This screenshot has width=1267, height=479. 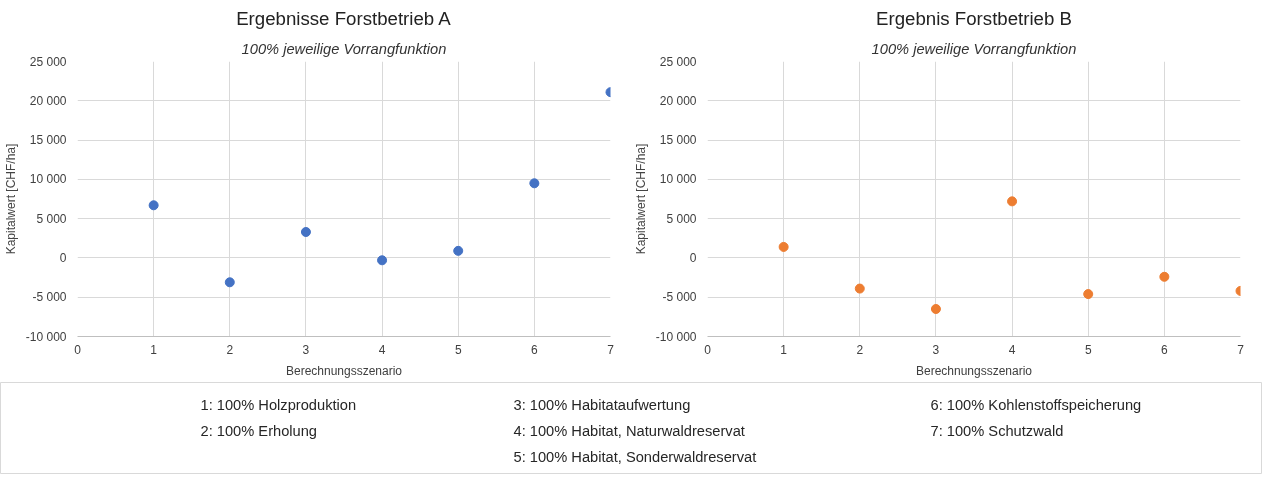 I want to click on text: 6: 100% Kohlenstoffspeicherung, so click(x=1036, y=404).